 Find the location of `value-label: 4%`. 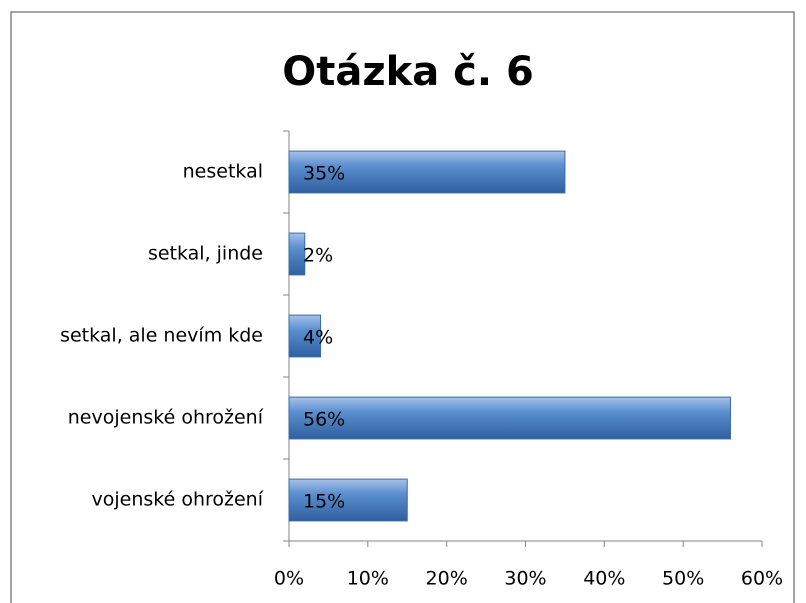

value-label: 4% is located at coordinates (318, 338).